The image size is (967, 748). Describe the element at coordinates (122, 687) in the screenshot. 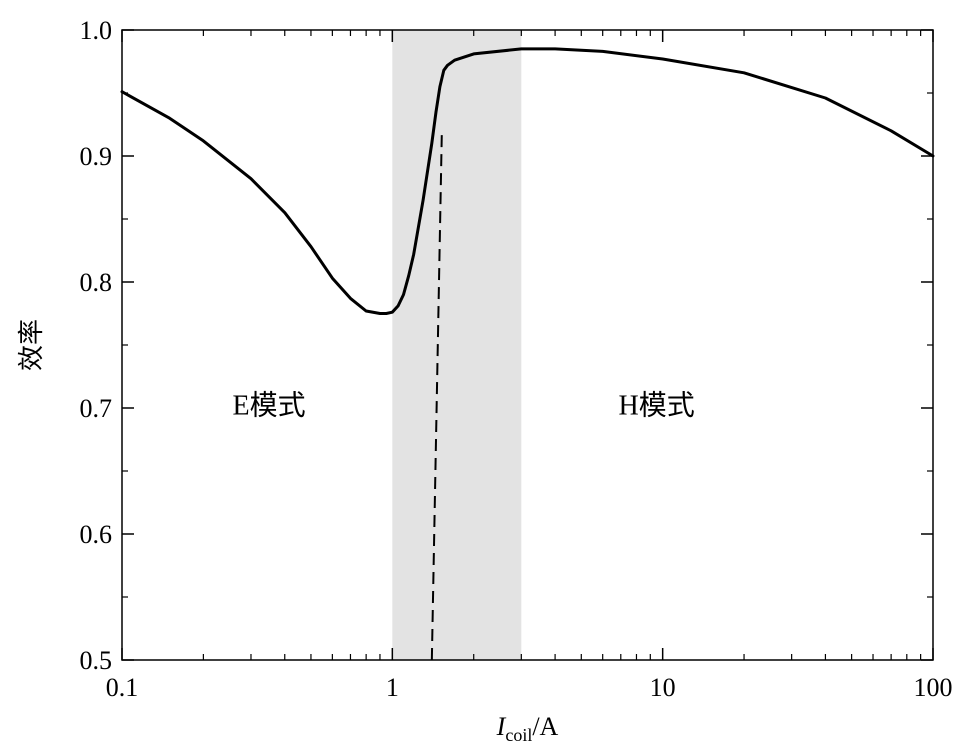

I see `x-tick-label: 0.1` at that location.